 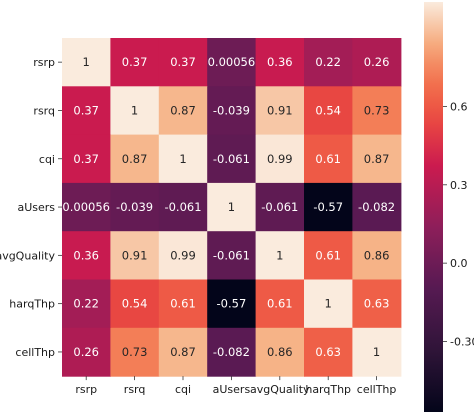 I want to click on y-tick-label: cellThp, so click(x=35, y=352).